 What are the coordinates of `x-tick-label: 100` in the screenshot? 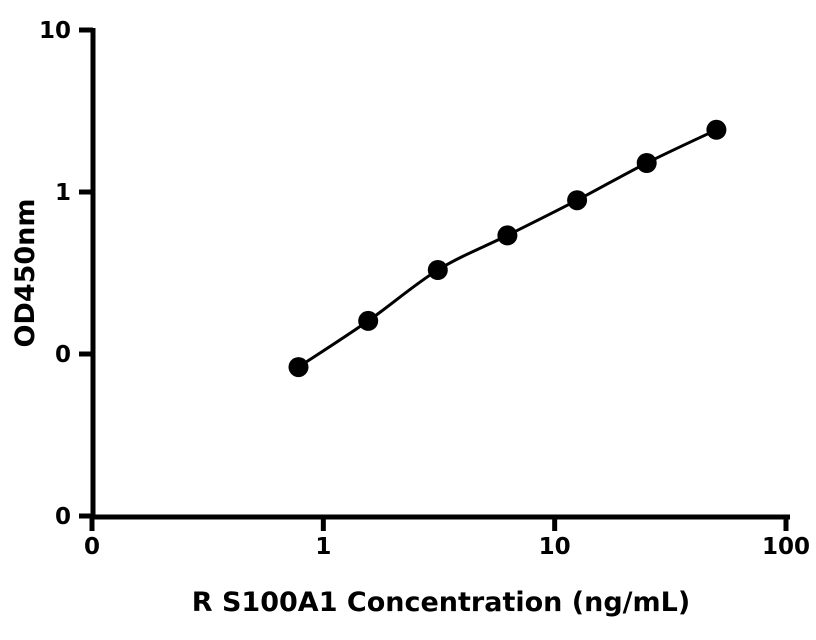 It's located at (786, 547).